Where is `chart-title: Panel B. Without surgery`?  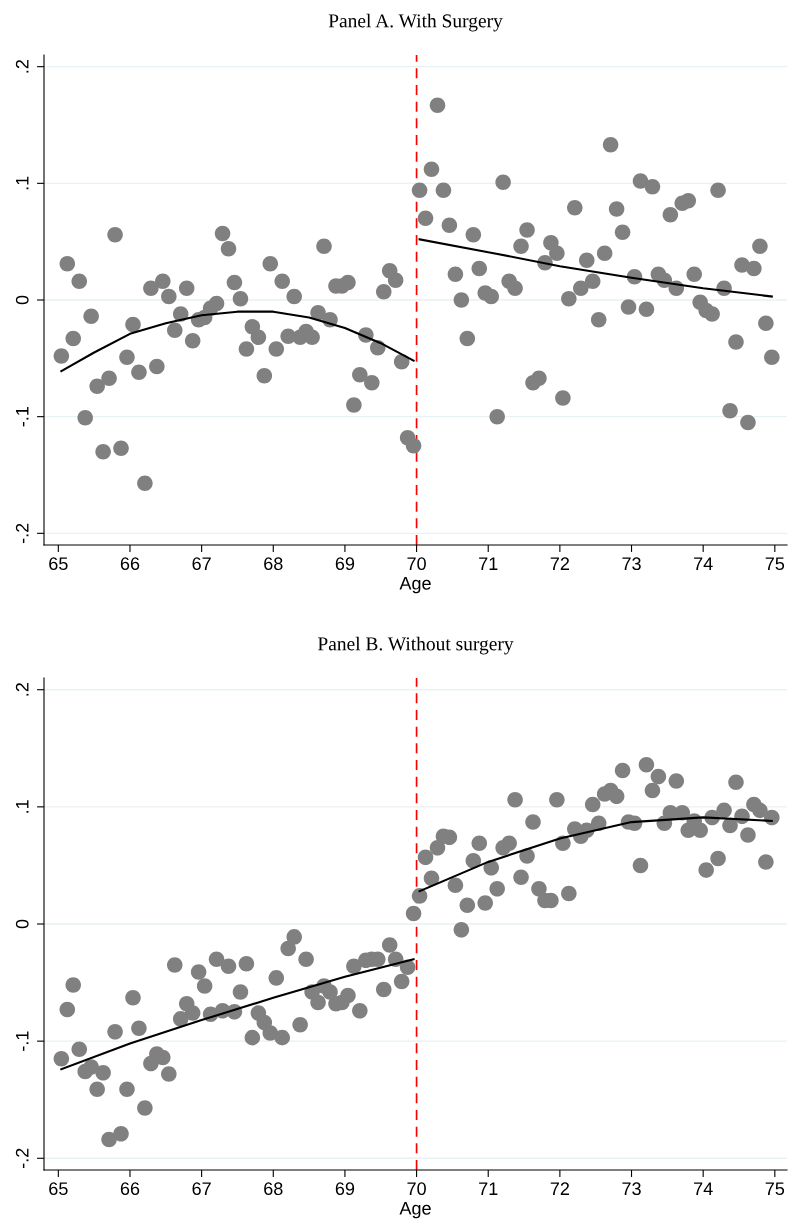 chart-title: Panel B. Without surgery is located at coordinates (415, 645).